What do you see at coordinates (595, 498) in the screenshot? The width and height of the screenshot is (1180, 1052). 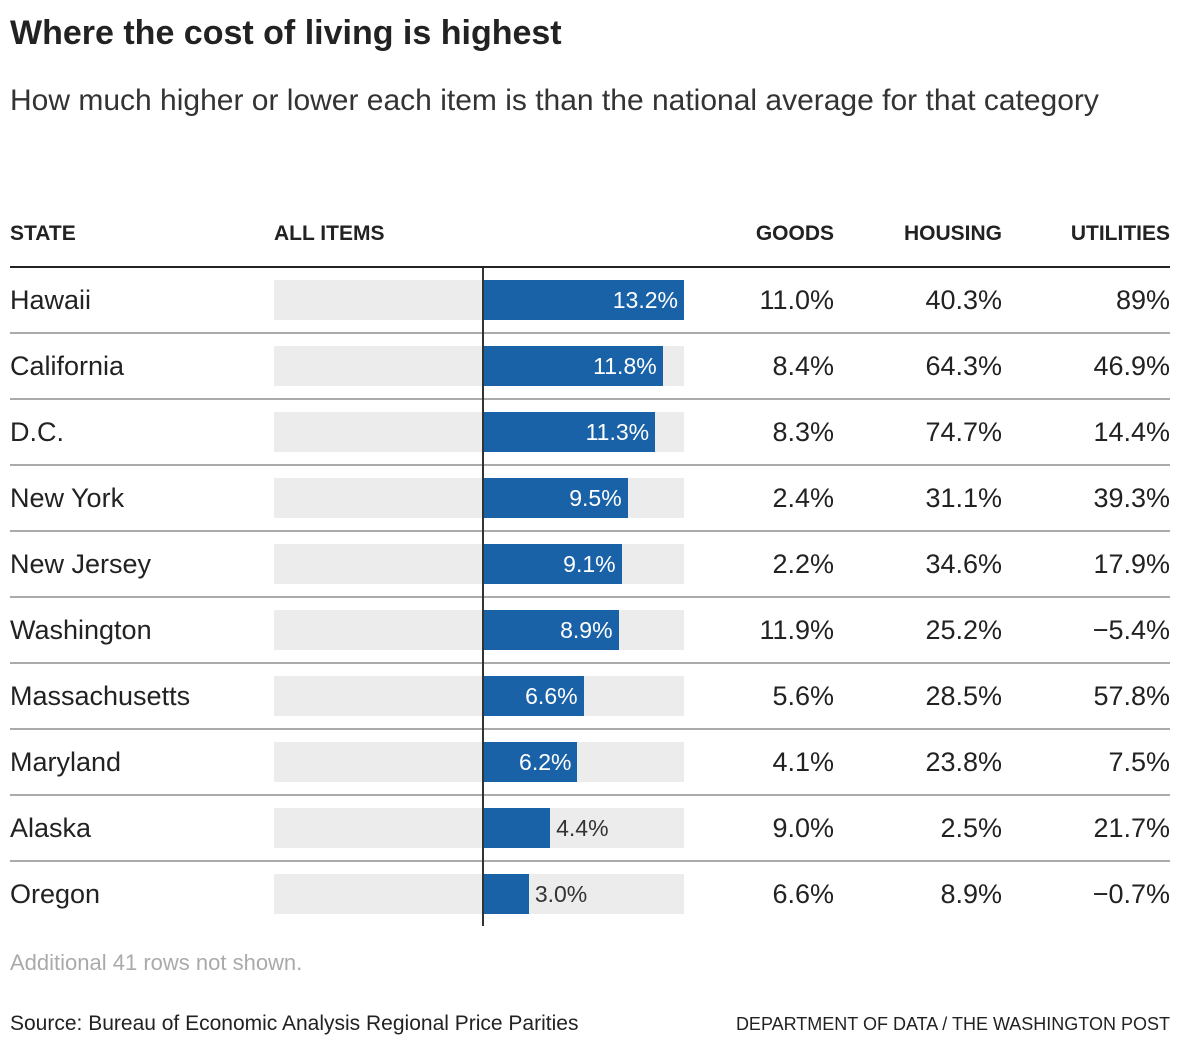 I see `all-items-label: 9.5%` at bounding box center [595, 498].